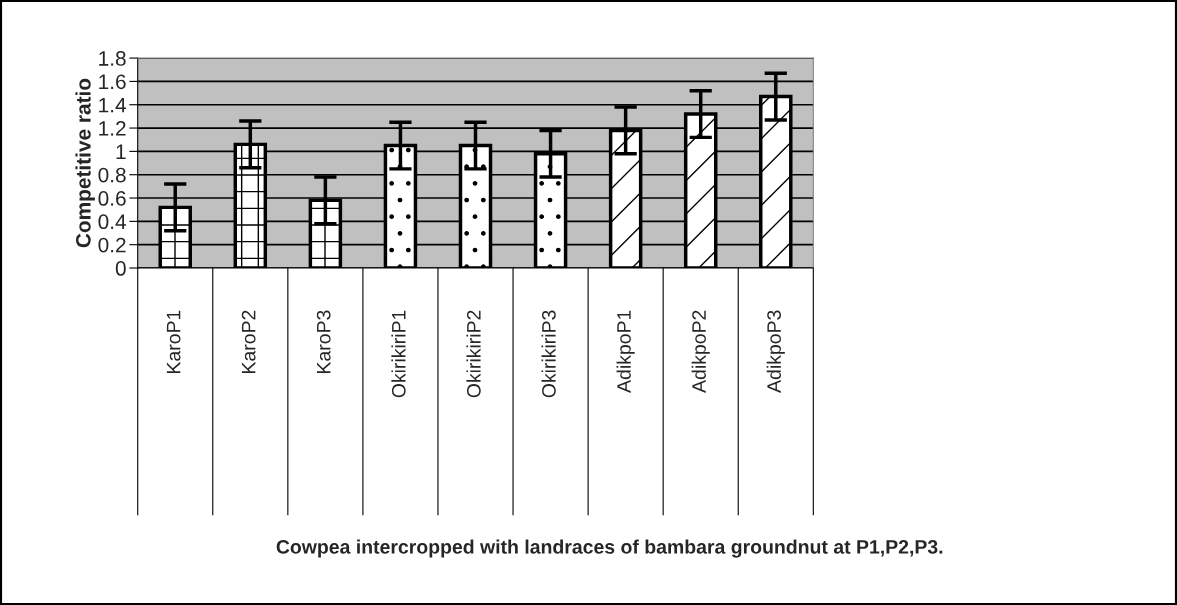  Describe the element at coordinates (121, 151) in the screenshot. I see `y-tick-label: 1` at that location.